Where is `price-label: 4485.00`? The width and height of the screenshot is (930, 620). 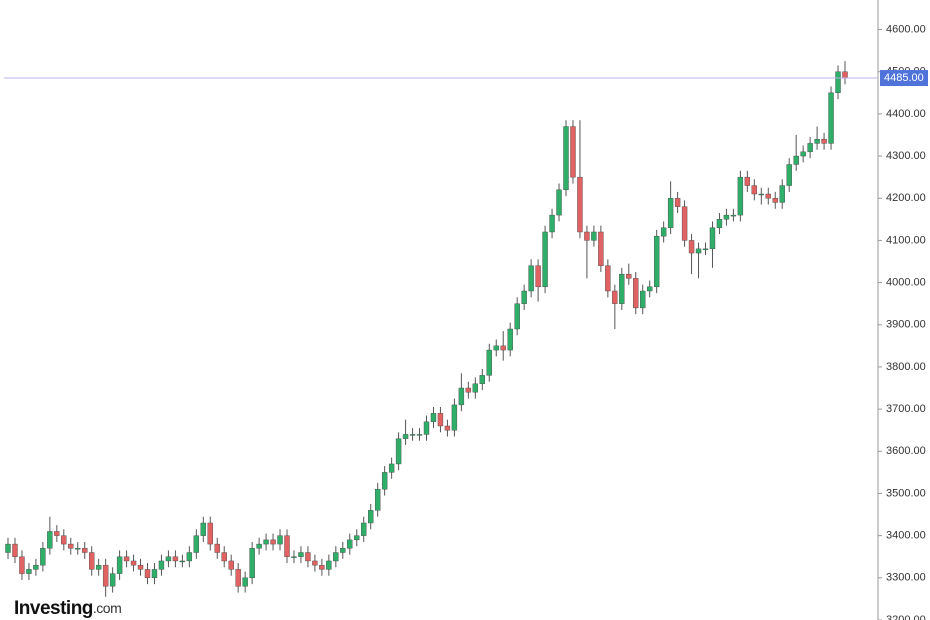
price-label: 4485.00 is located at coordinates (904, 78).